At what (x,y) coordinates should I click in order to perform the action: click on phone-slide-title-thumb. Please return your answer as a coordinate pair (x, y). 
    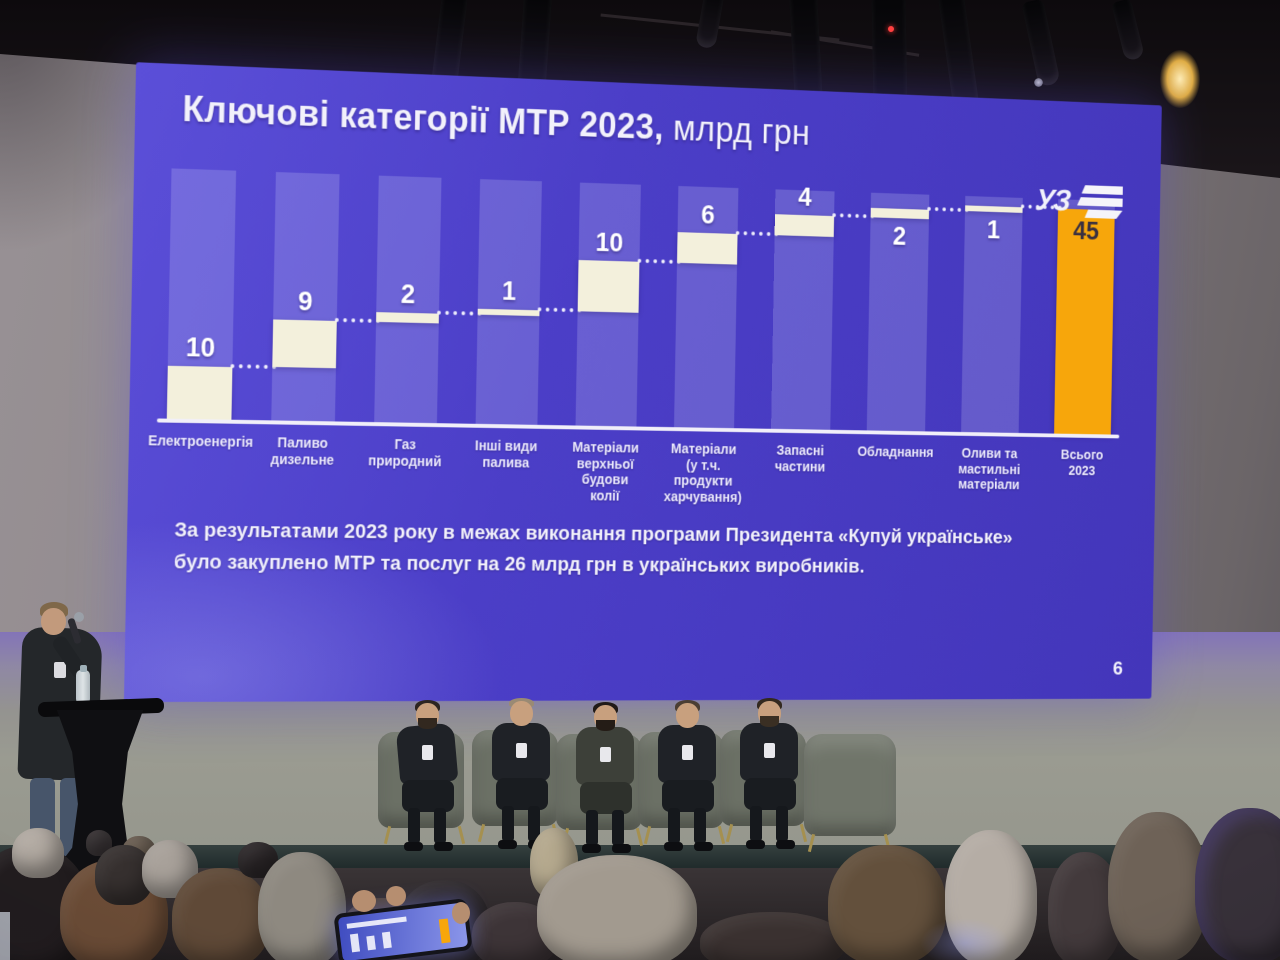
    Looking at the image, I should click on (376, 922).